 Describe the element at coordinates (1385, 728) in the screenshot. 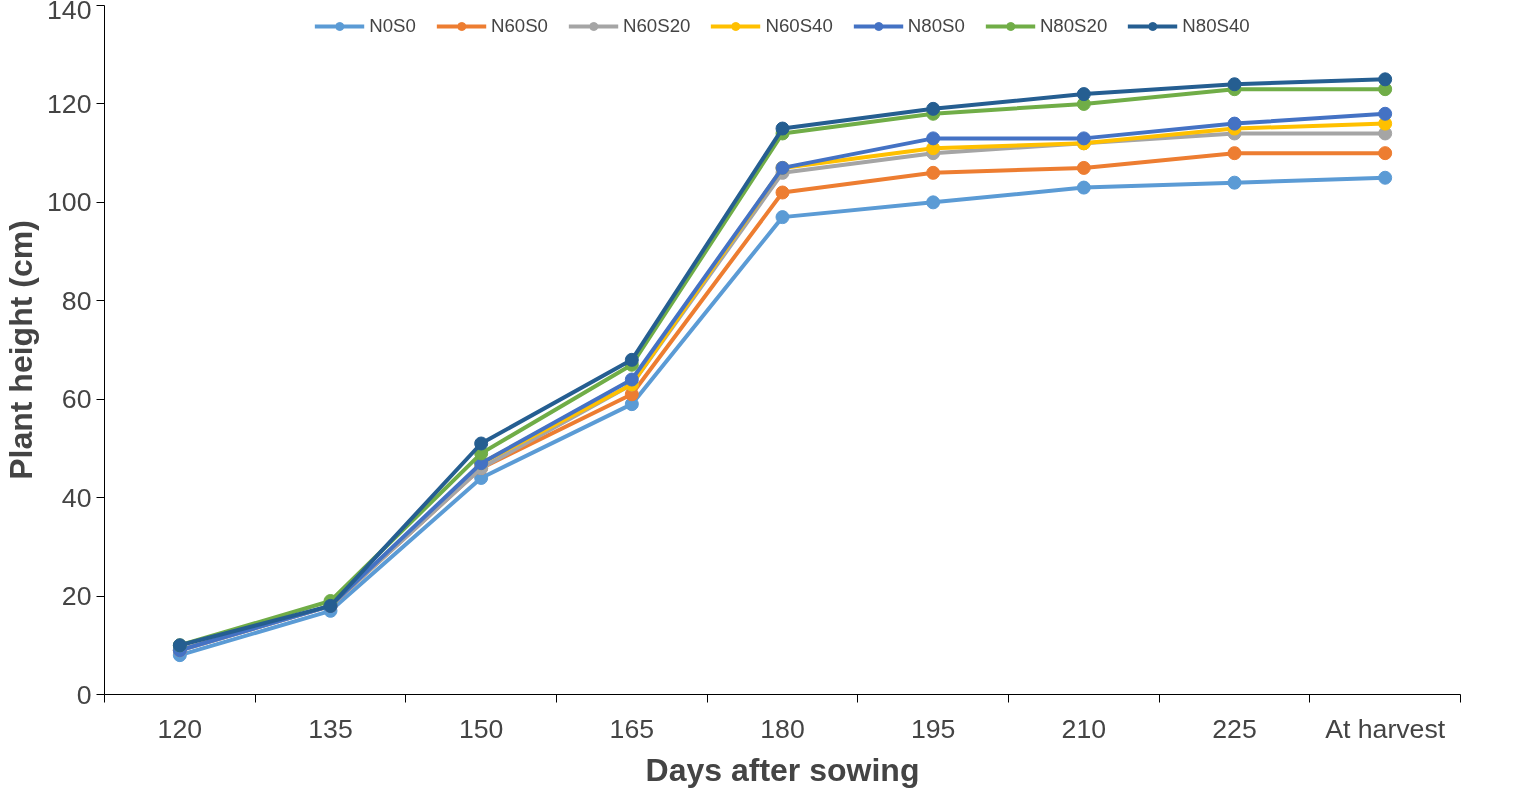

I see `x-tick-label: At harvest` at that location.